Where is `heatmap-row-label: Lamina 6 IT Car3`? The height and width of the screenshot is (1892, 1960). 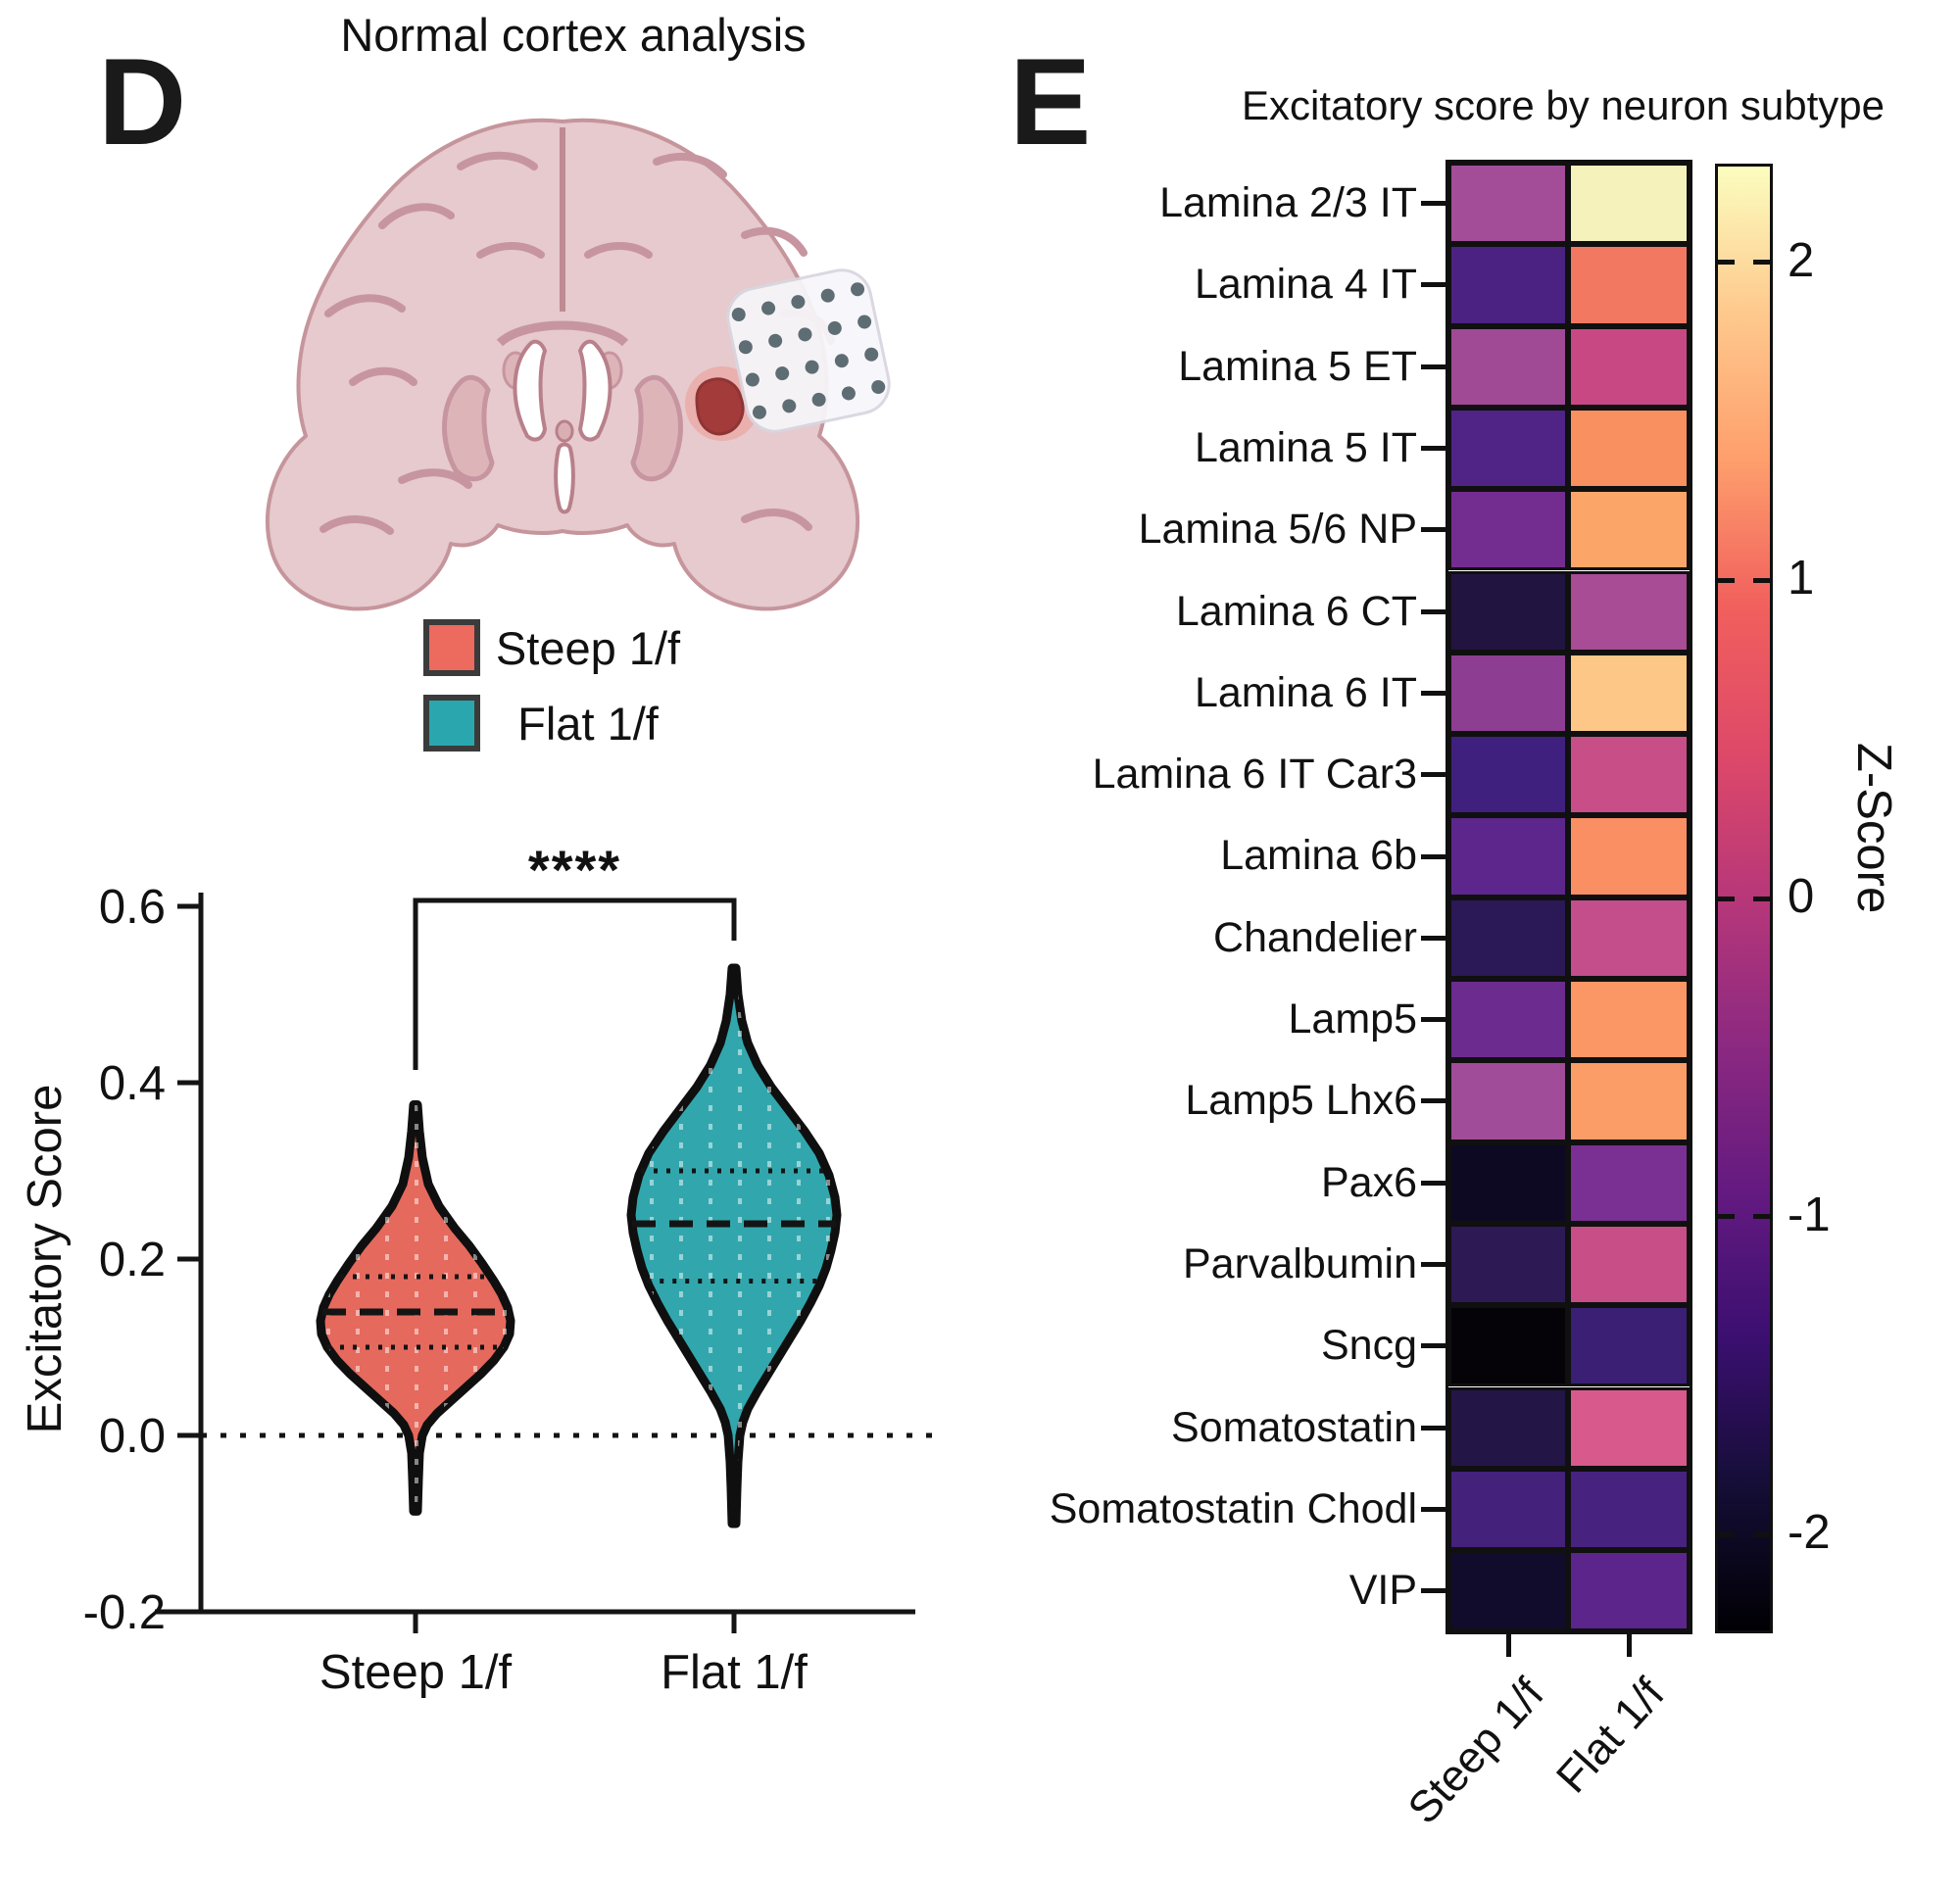 heatmap-row-label: Lamina 6 IT Car3 is located at coordinates (1254, 775).